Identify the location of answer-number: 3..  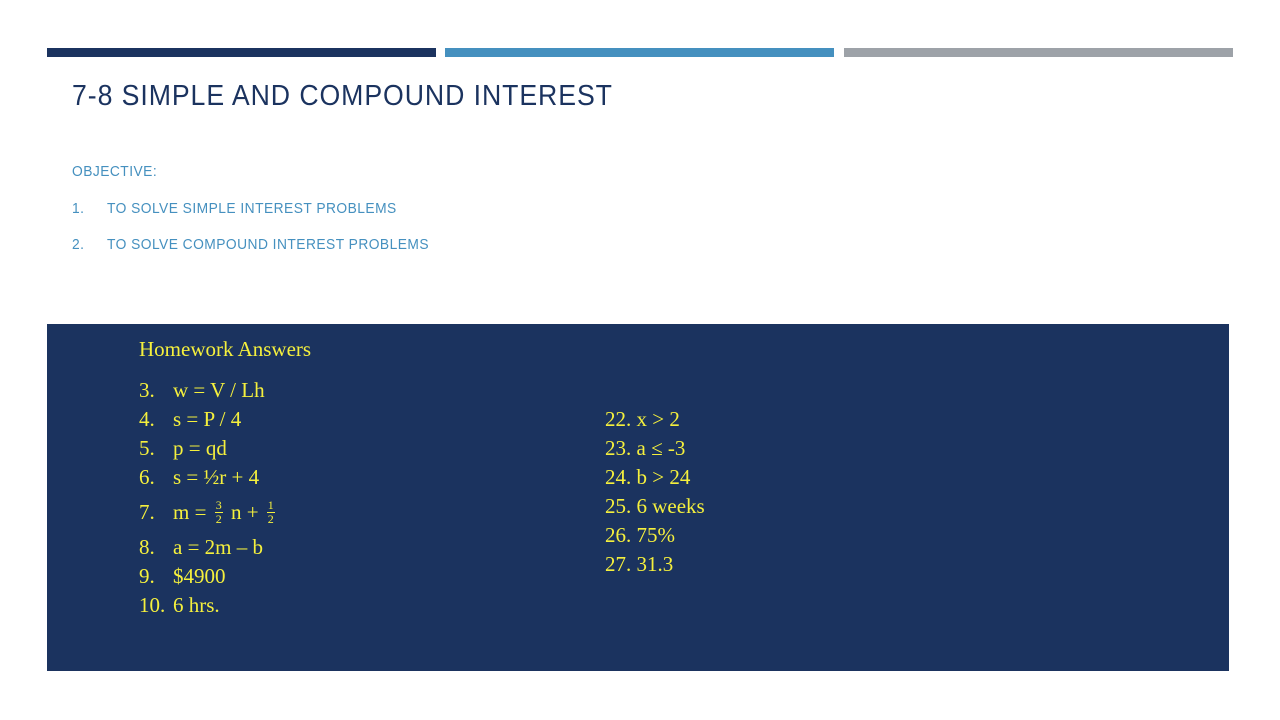
(147, 390).